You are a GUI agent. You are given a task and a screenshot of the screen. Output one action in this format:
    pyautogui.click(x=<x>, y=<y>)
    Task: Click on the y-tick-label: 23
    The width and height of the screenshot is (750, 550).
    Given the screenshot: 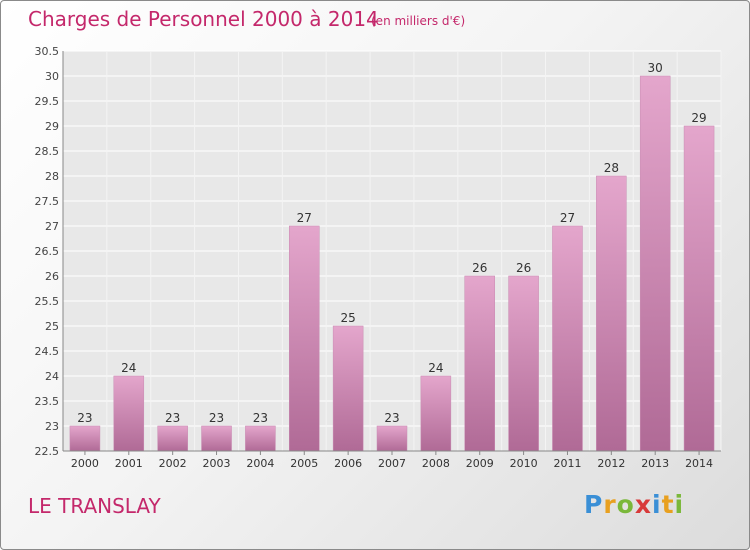 What is the action you would take?
    pyautogui.click(x=52, y=426)
    